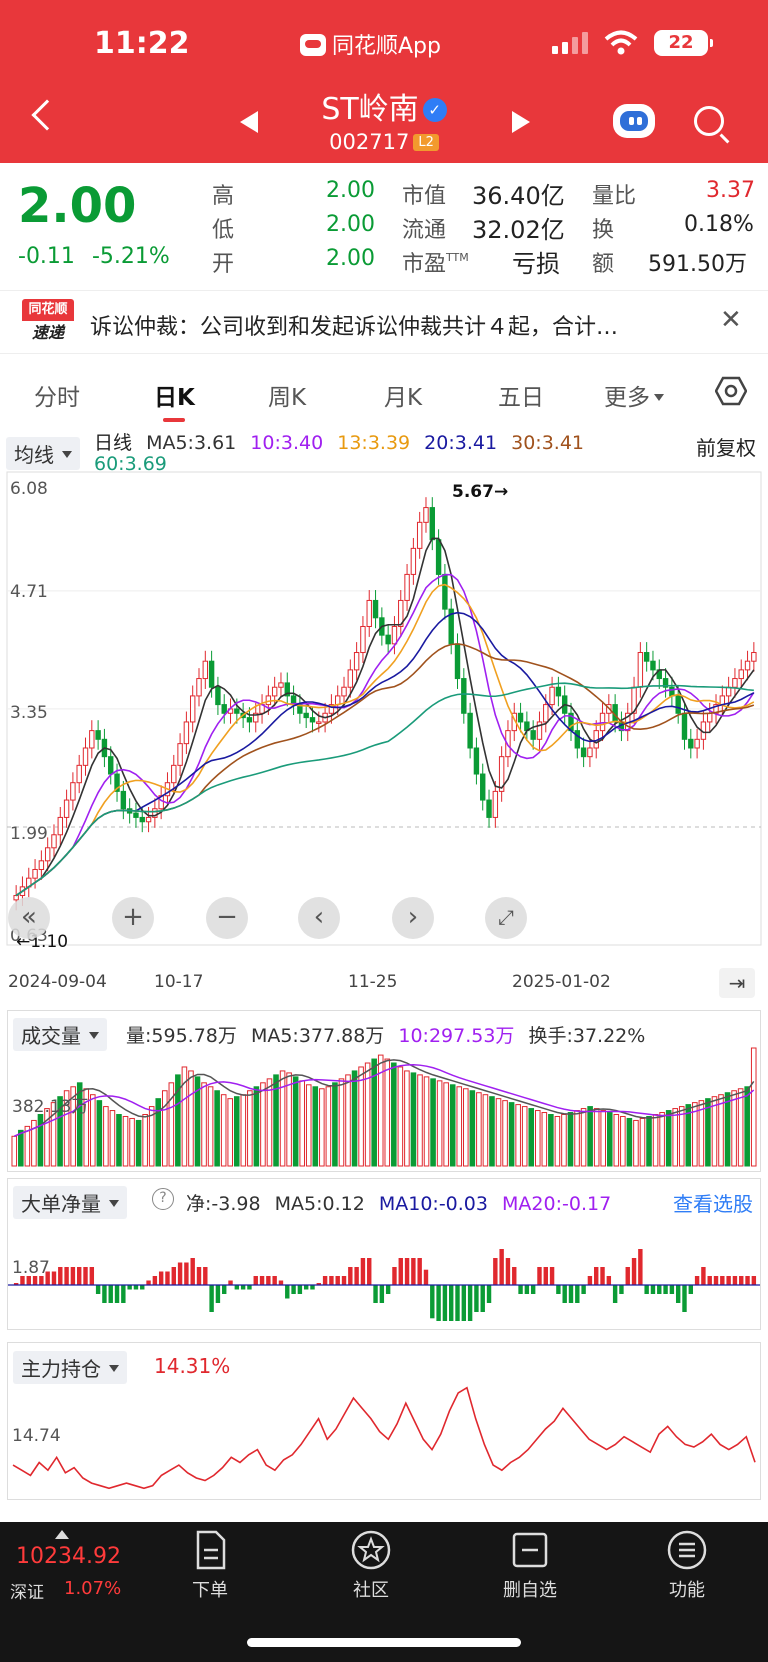 Image resolution: width=768 pixels, height=1662 pixels. What do you see at coordinates (70, 1367) in the screenshot?
I see `holding-indicator-select: 主力持仓` at bounding box center [70, 1367].